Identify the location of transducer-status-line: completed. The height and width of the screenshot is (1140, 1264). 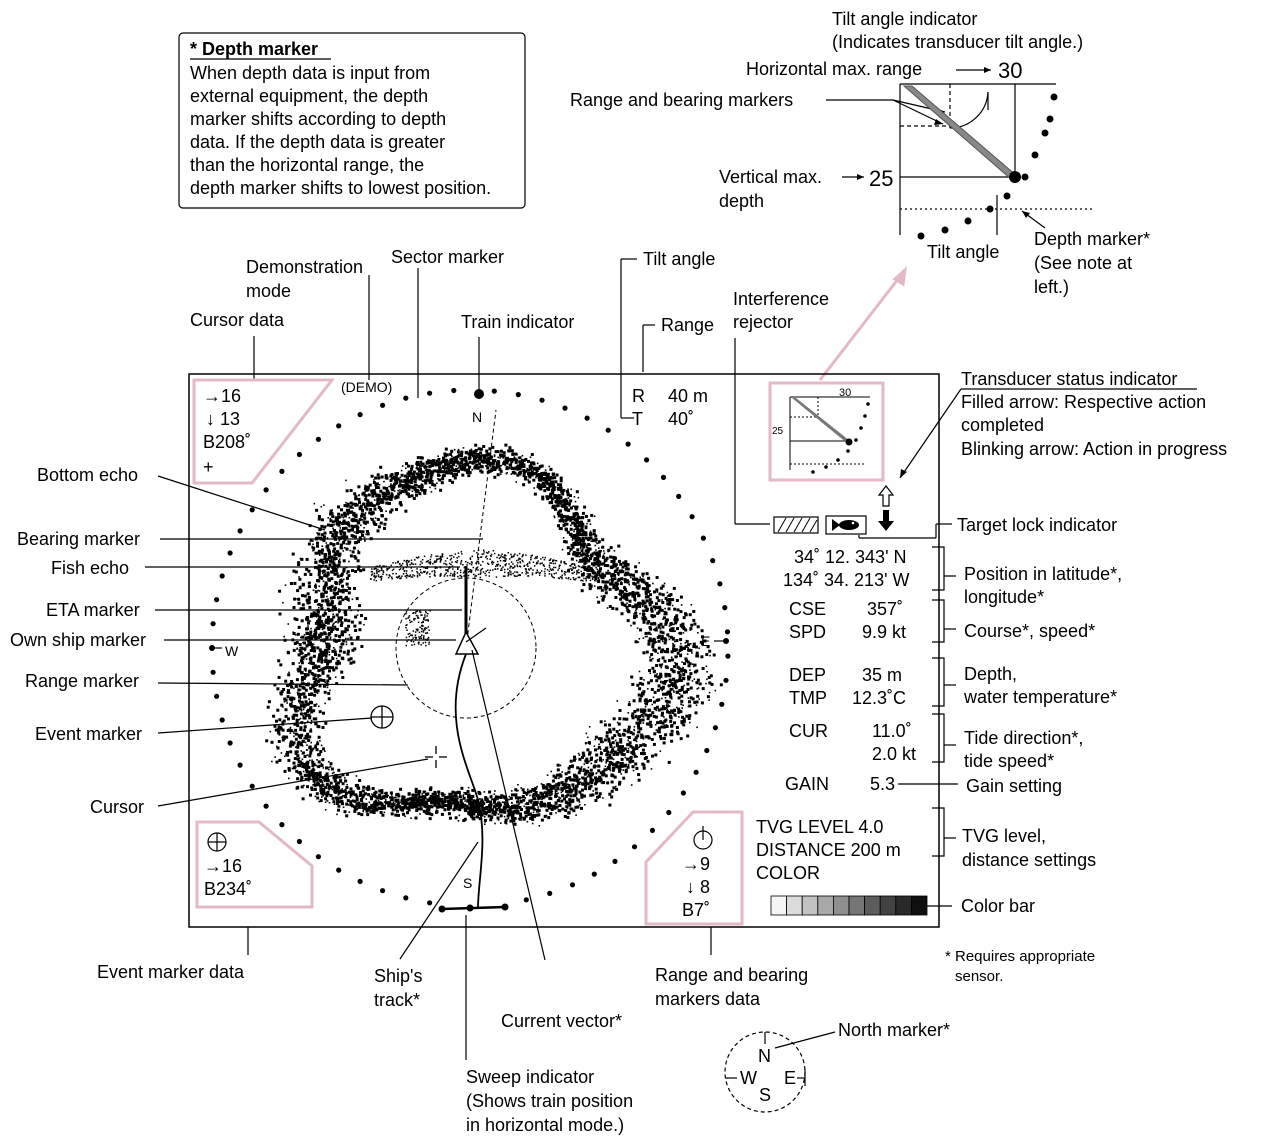
(1002, 425).